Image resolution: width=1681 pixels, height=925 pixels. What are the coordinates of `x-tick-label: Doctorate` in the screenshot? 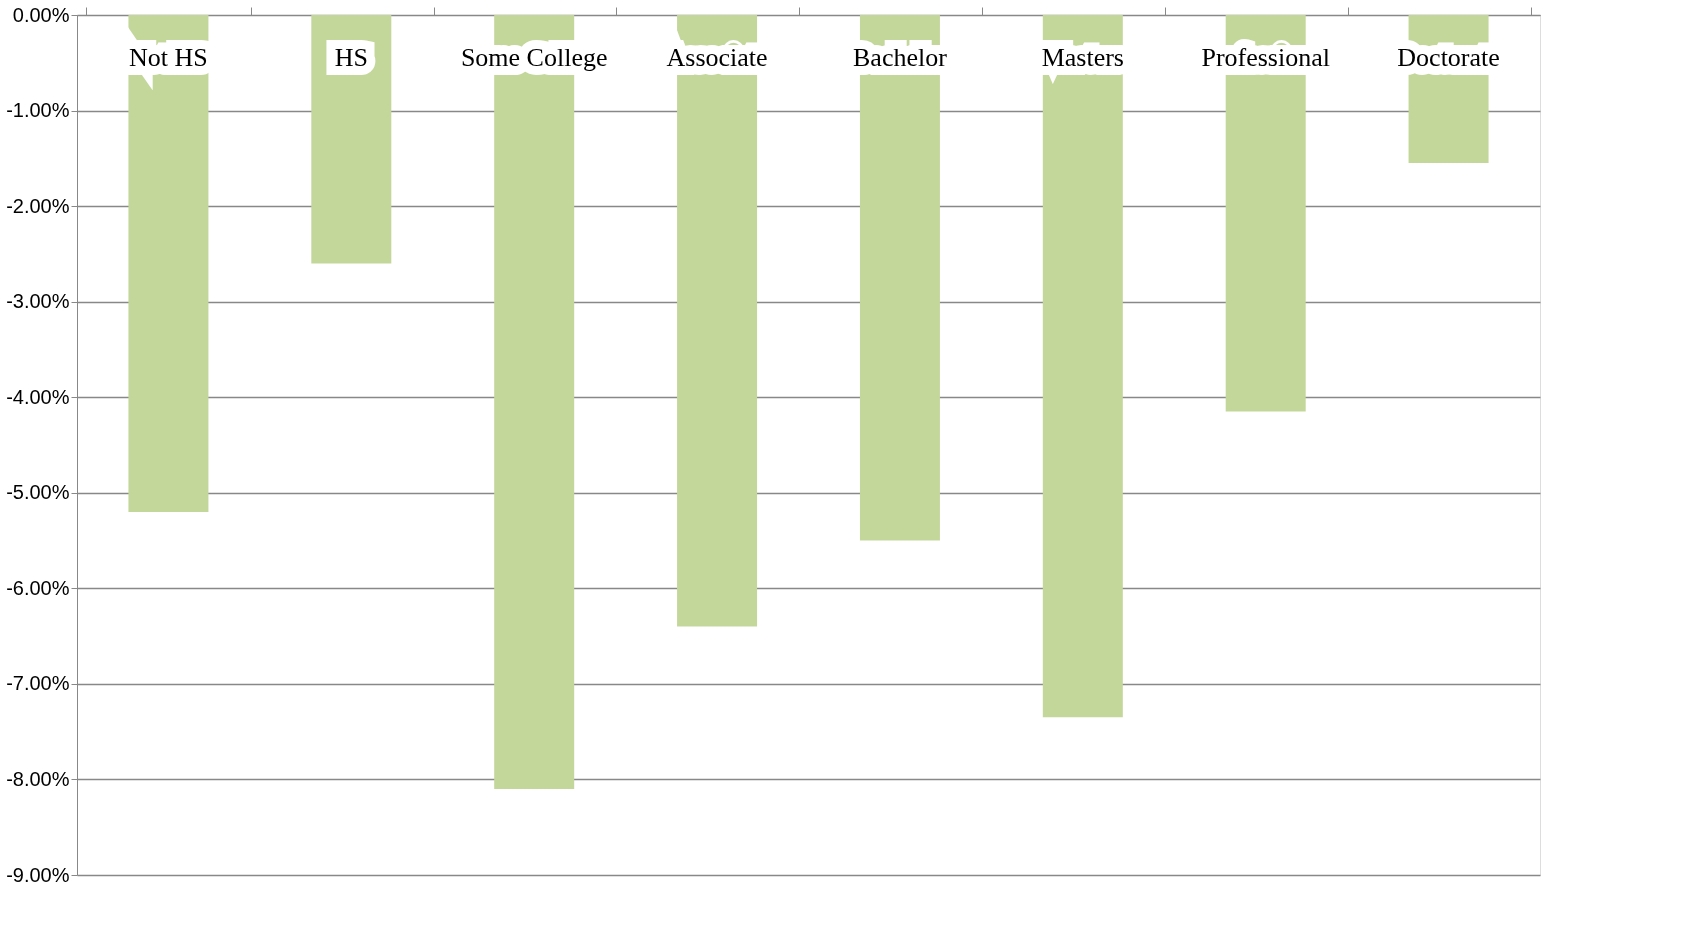 It's located at (1448, 57).